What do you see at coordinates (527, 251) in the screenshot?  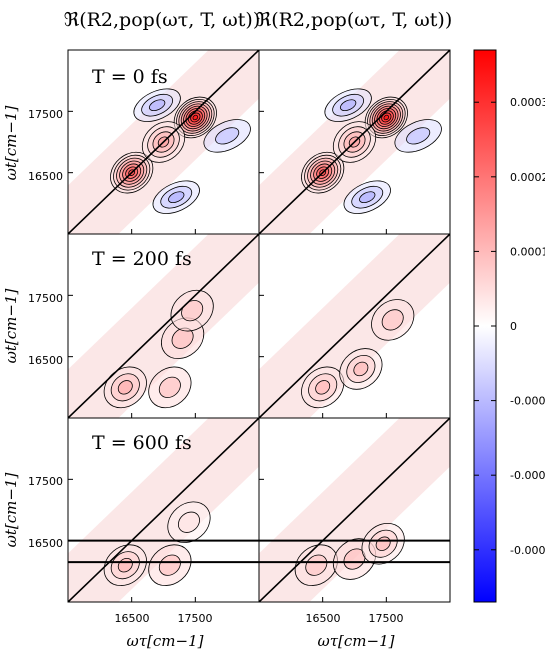 I see `colorbar-tick-label: 0.0001` at bounding box center [527, 251].